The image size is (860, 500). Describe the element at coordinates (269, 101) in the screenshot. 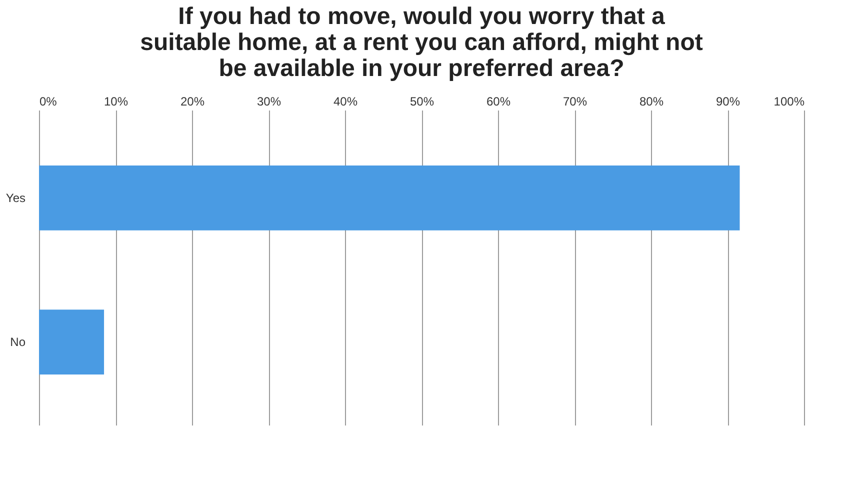

I see `x-tick-label: 30%` at that location.